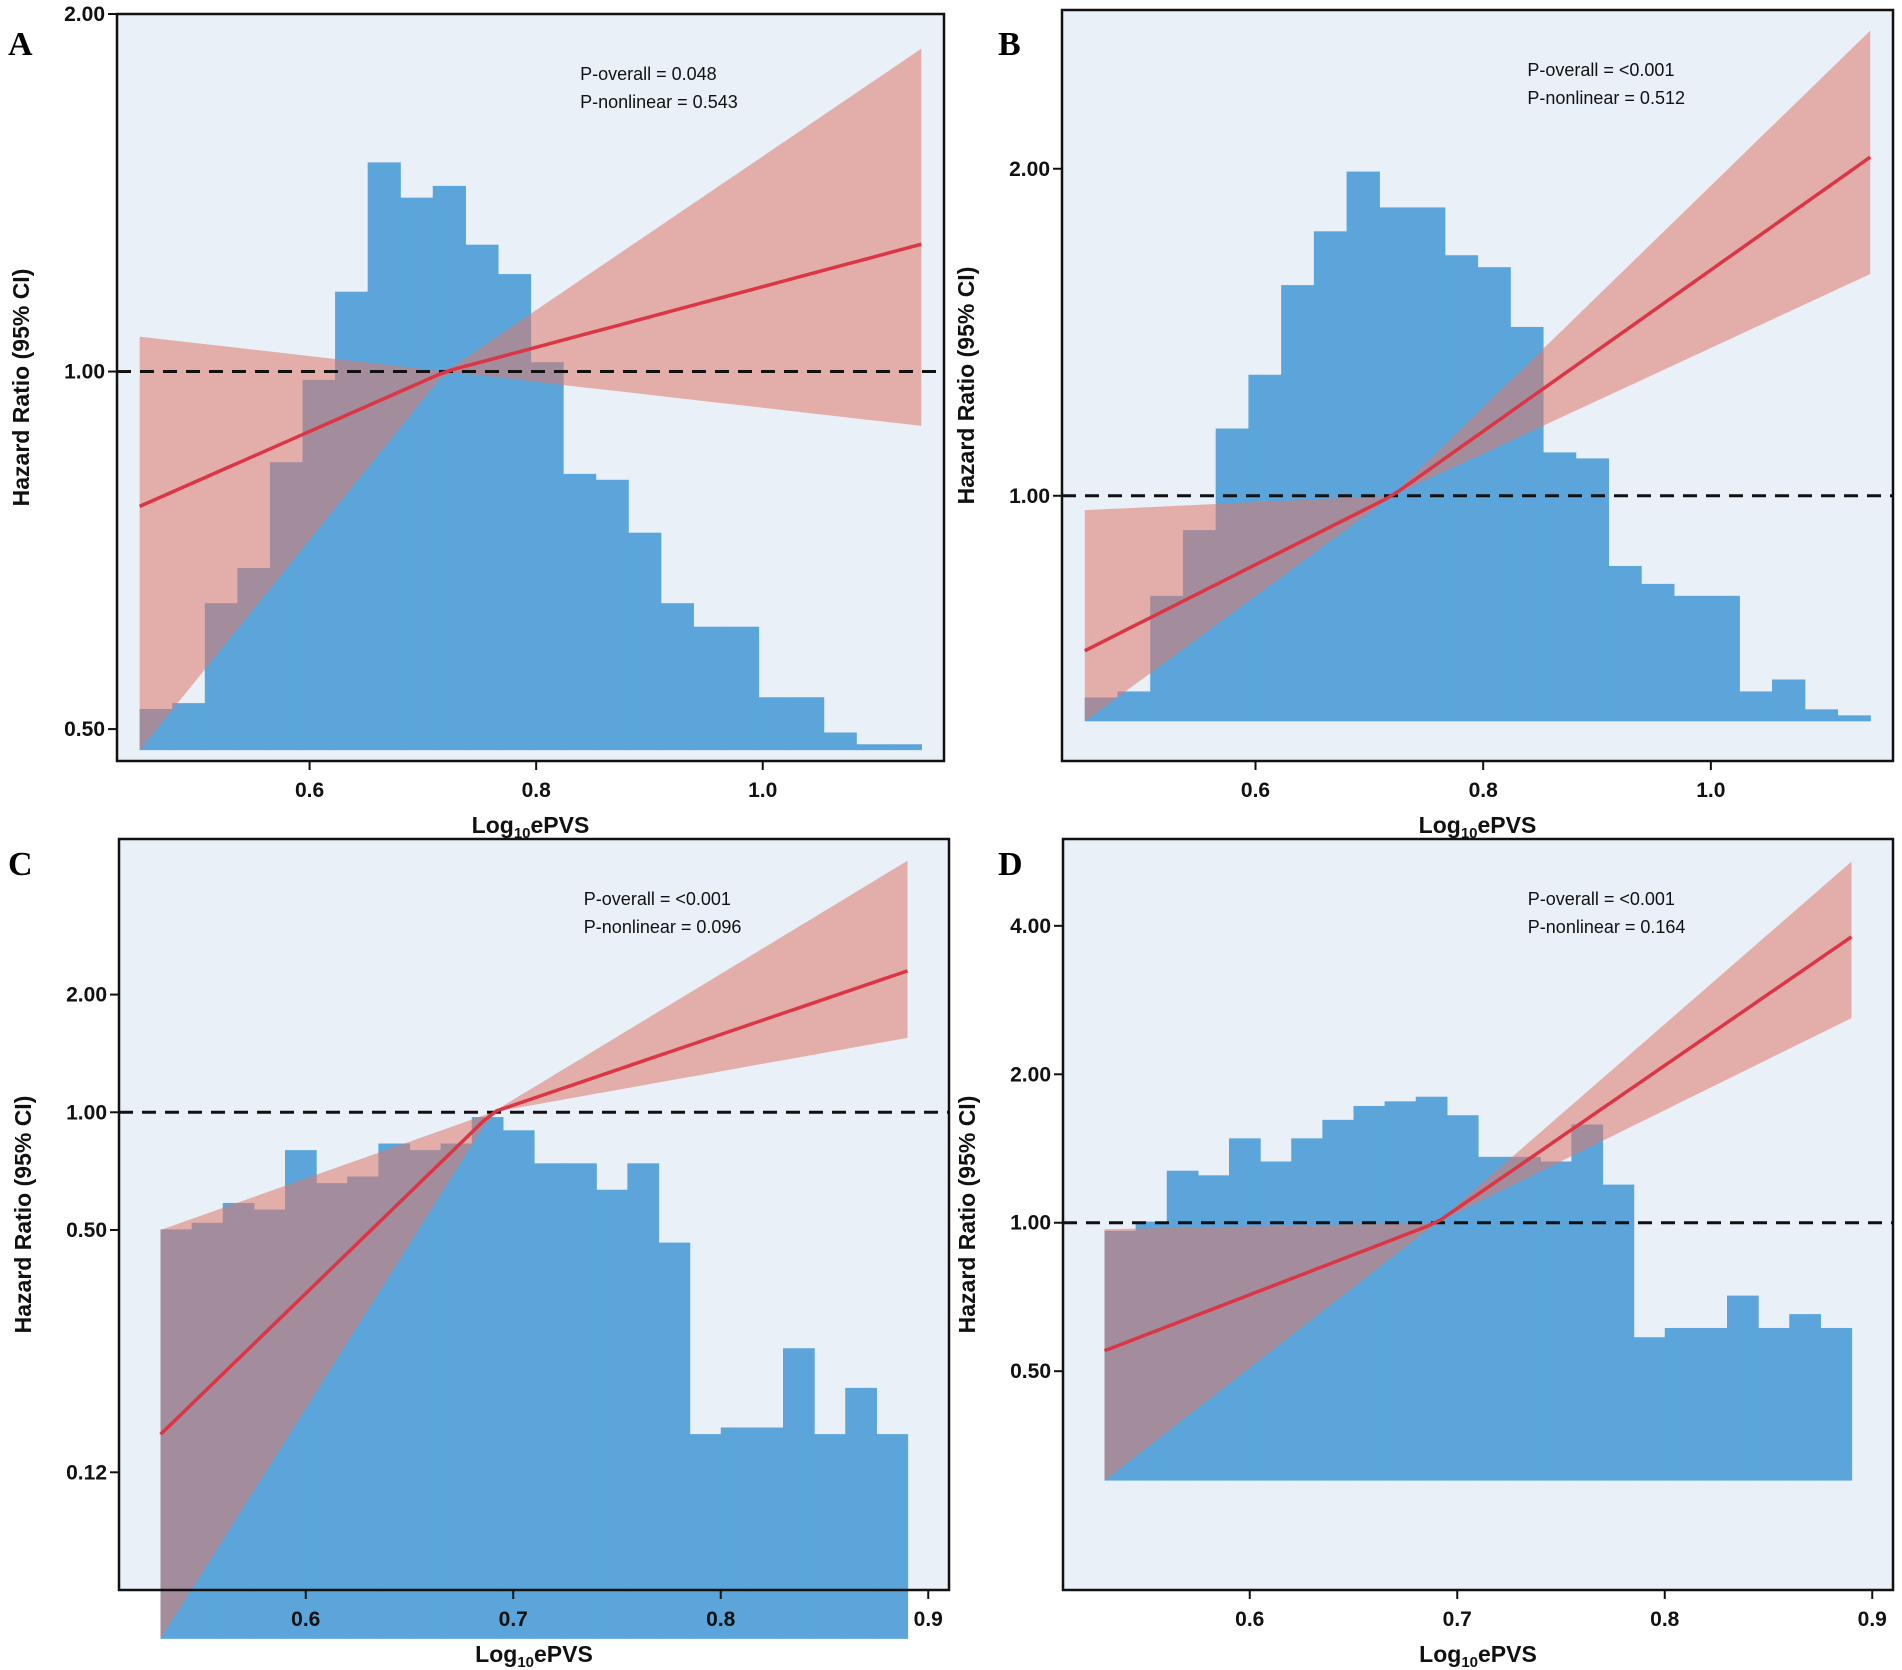  I want to click on ci-band, so click(1478, 1171).